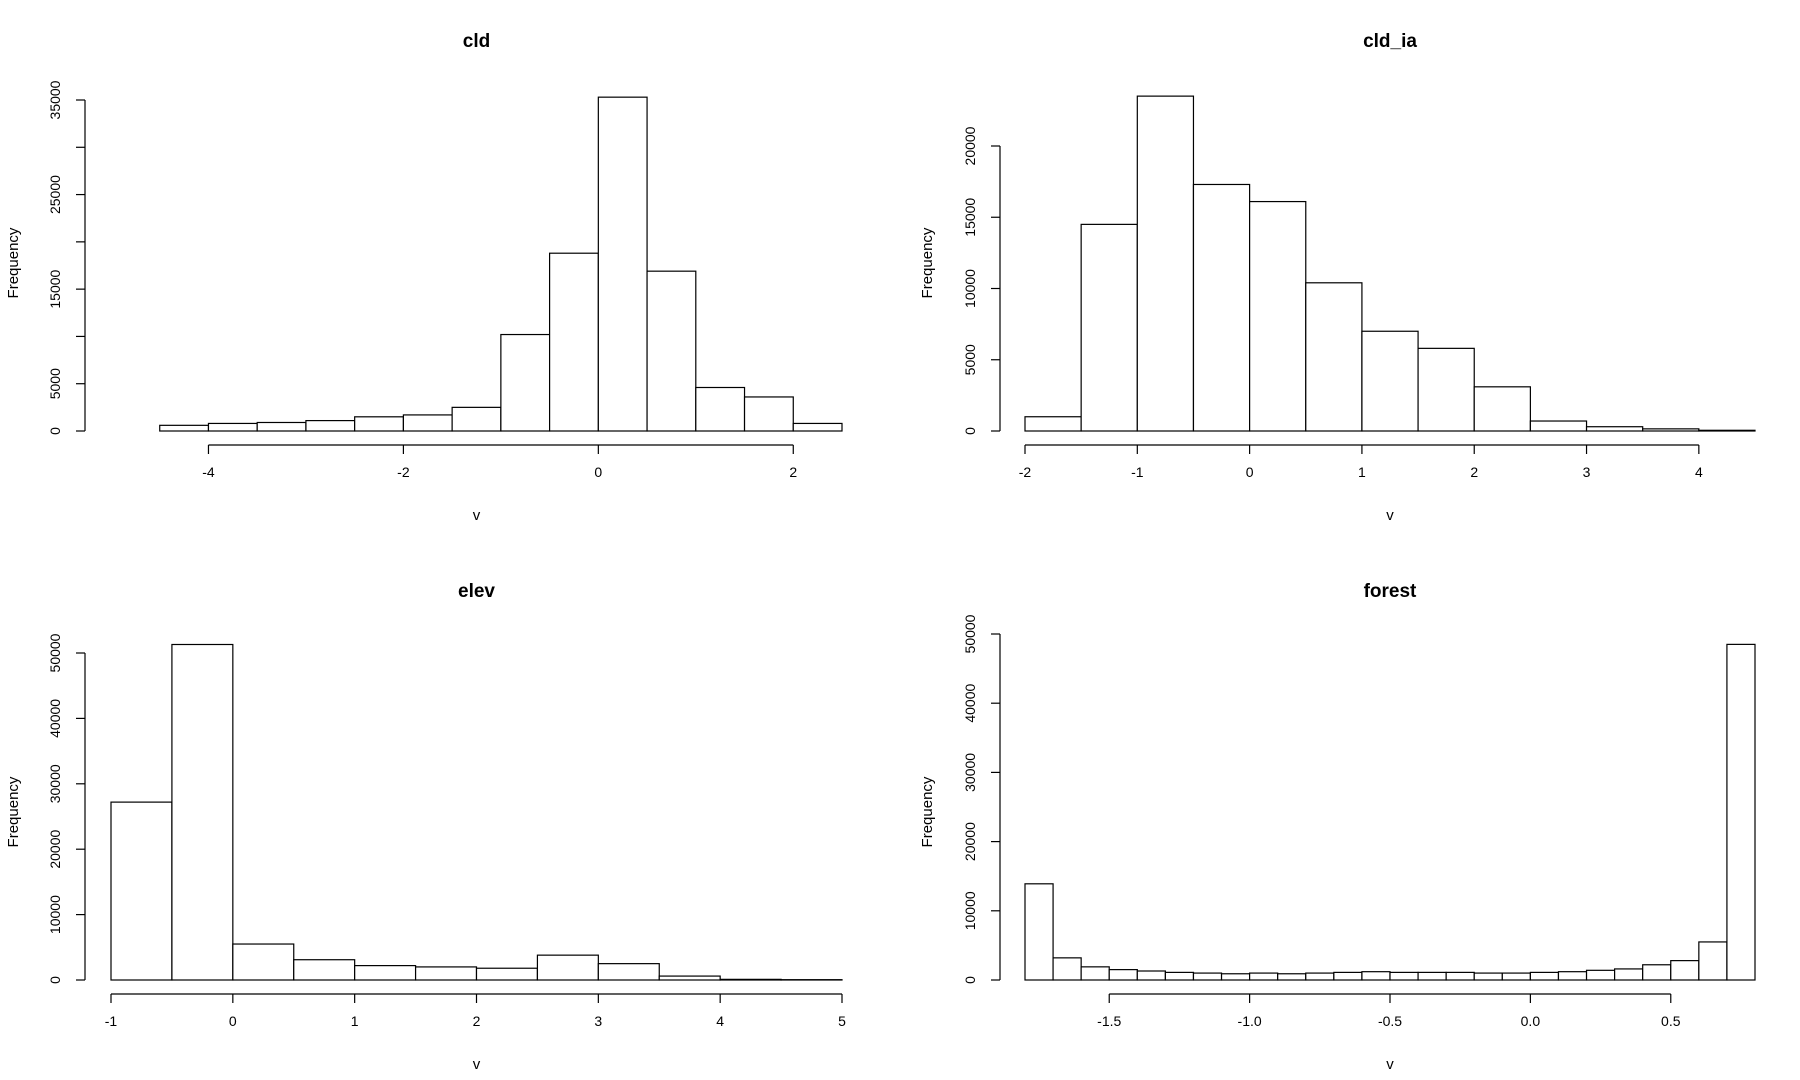 The image size is (1800, 1080). What do you see at coordinates (842, 1021) in the screenshot?
I see `x-tick-label: 5` at bounding box center [842, 1021].